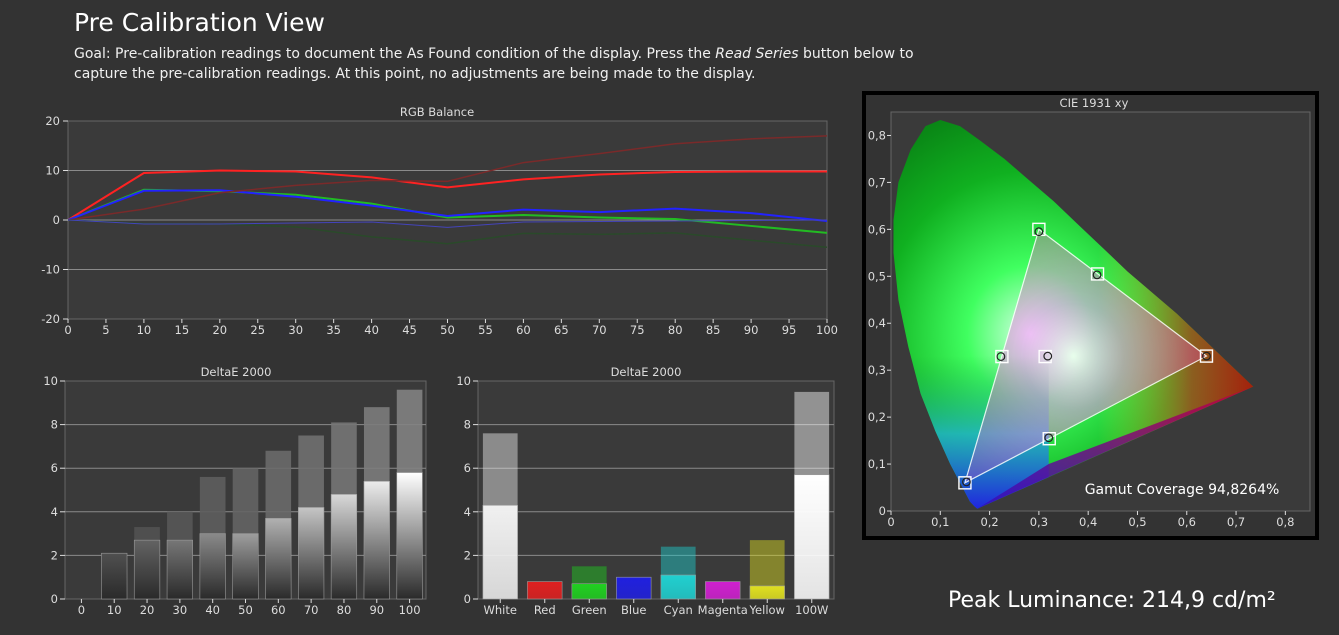  I want to click on y-tick-label: 0,2, so click(877, 417).